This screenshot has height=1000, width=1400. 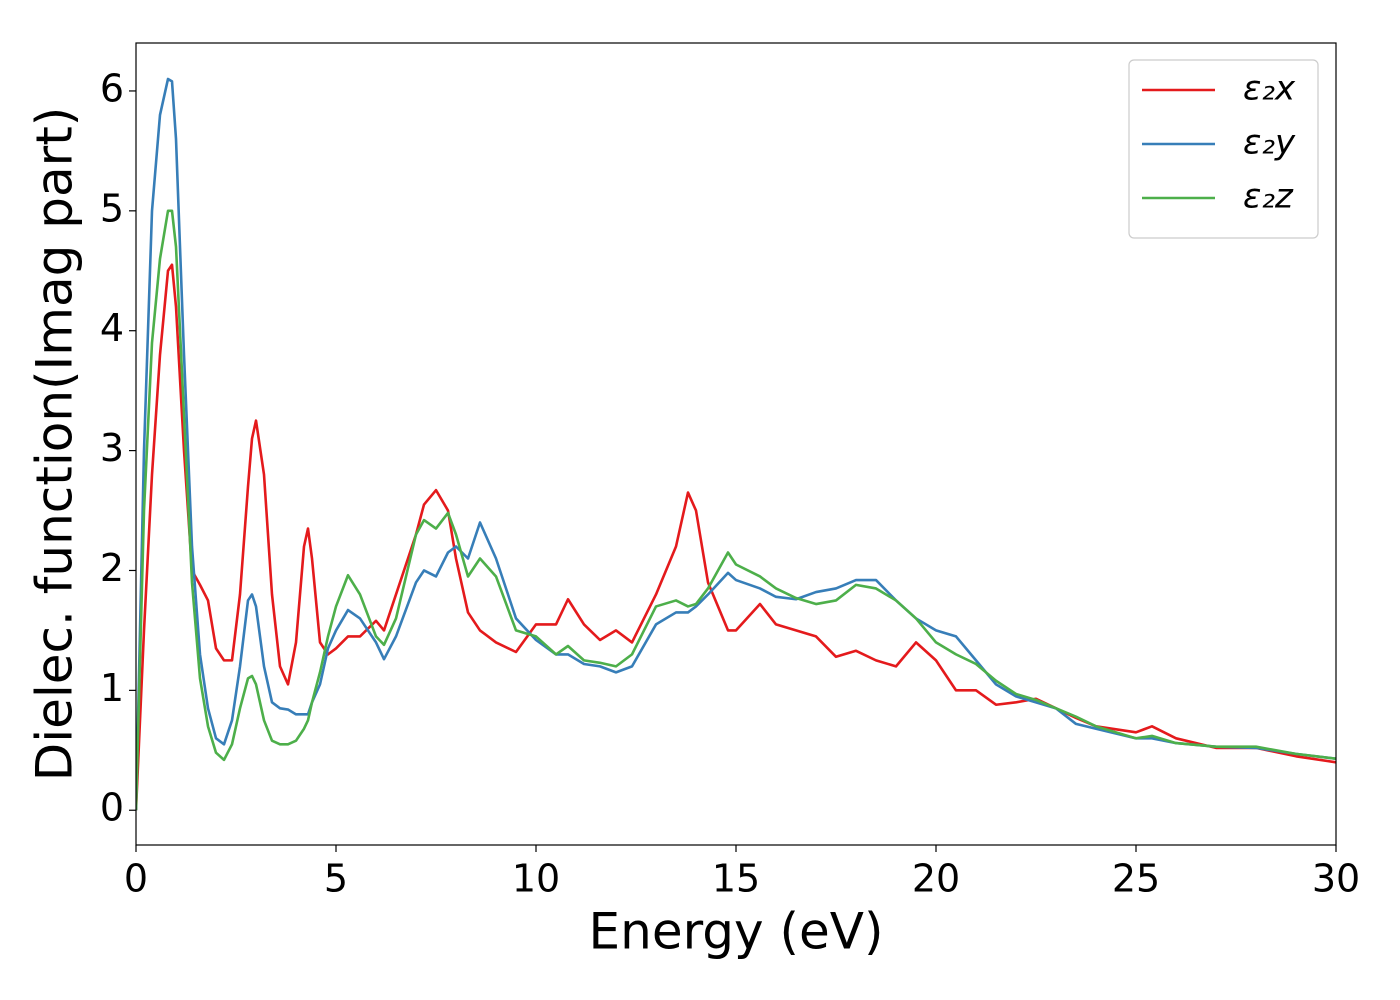 I want to click on x-axis-label: Energy (eV), so click(x=736, y=932).